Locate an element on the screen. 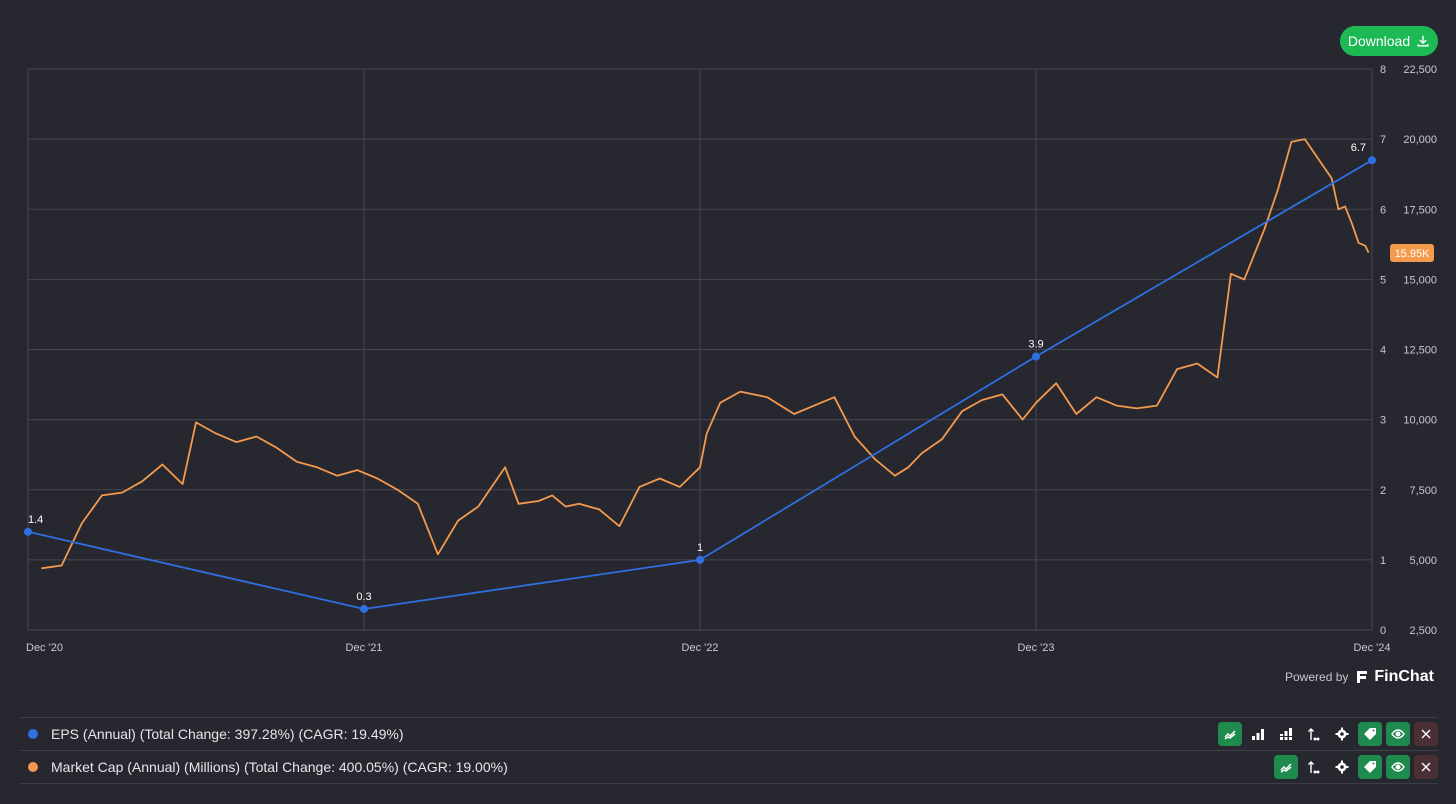  eps-axis-tick-label: 1 is located at coordinates (1383, 561).